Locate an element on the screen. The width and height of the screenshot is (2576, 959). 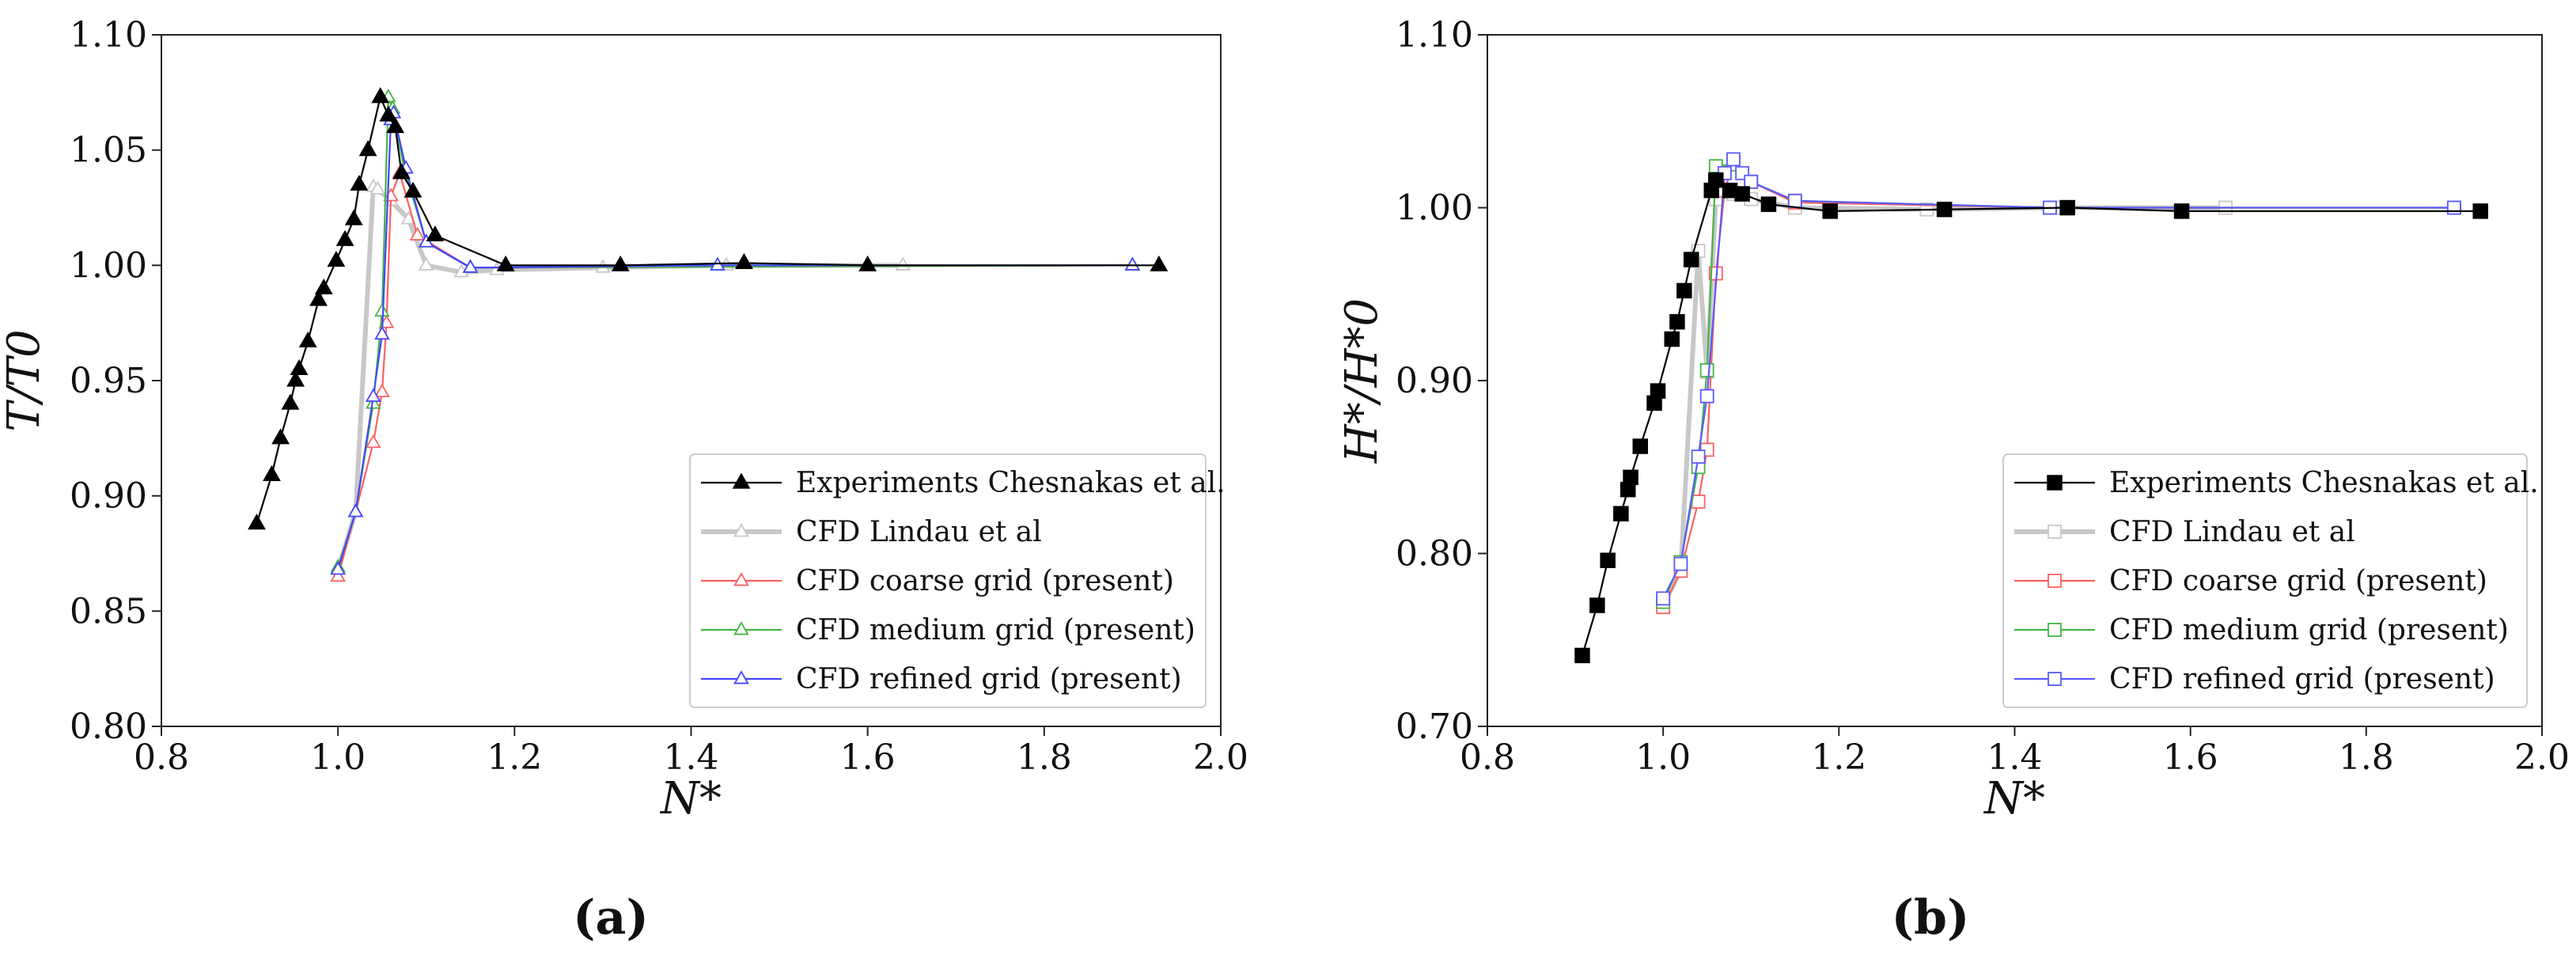
y-tick-label: 1.05 is located at coordinates (108, 151).